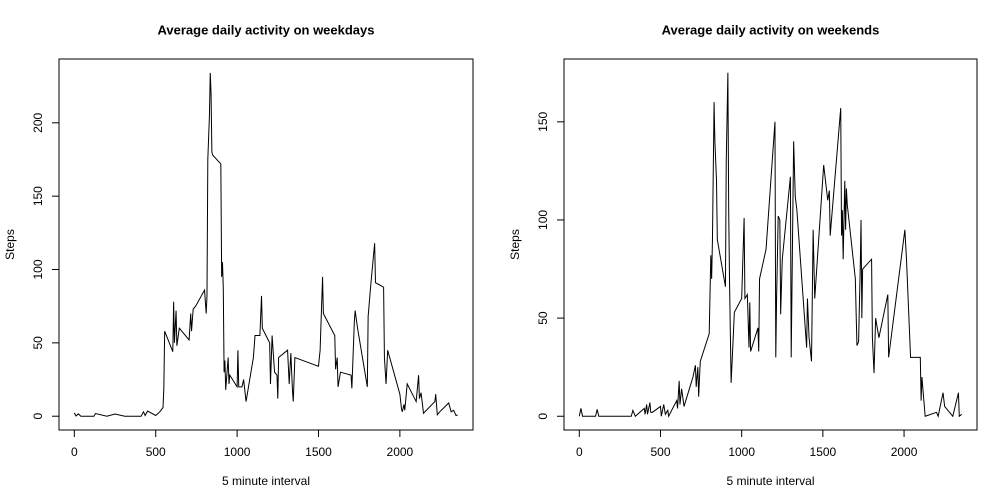 This screenshot has width=1008, height=504. I want to click on chart-title: Average daily activity on weekends, so click(771, 29).